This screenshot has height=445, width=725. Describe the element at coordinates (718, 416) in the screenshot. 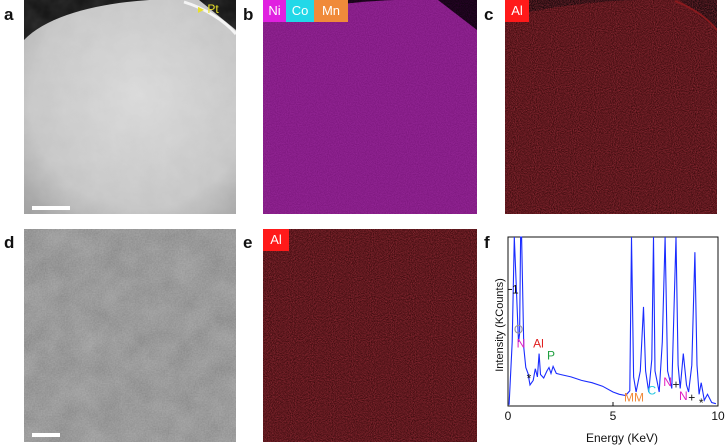

I see `x-tick-label: 10` at that location.